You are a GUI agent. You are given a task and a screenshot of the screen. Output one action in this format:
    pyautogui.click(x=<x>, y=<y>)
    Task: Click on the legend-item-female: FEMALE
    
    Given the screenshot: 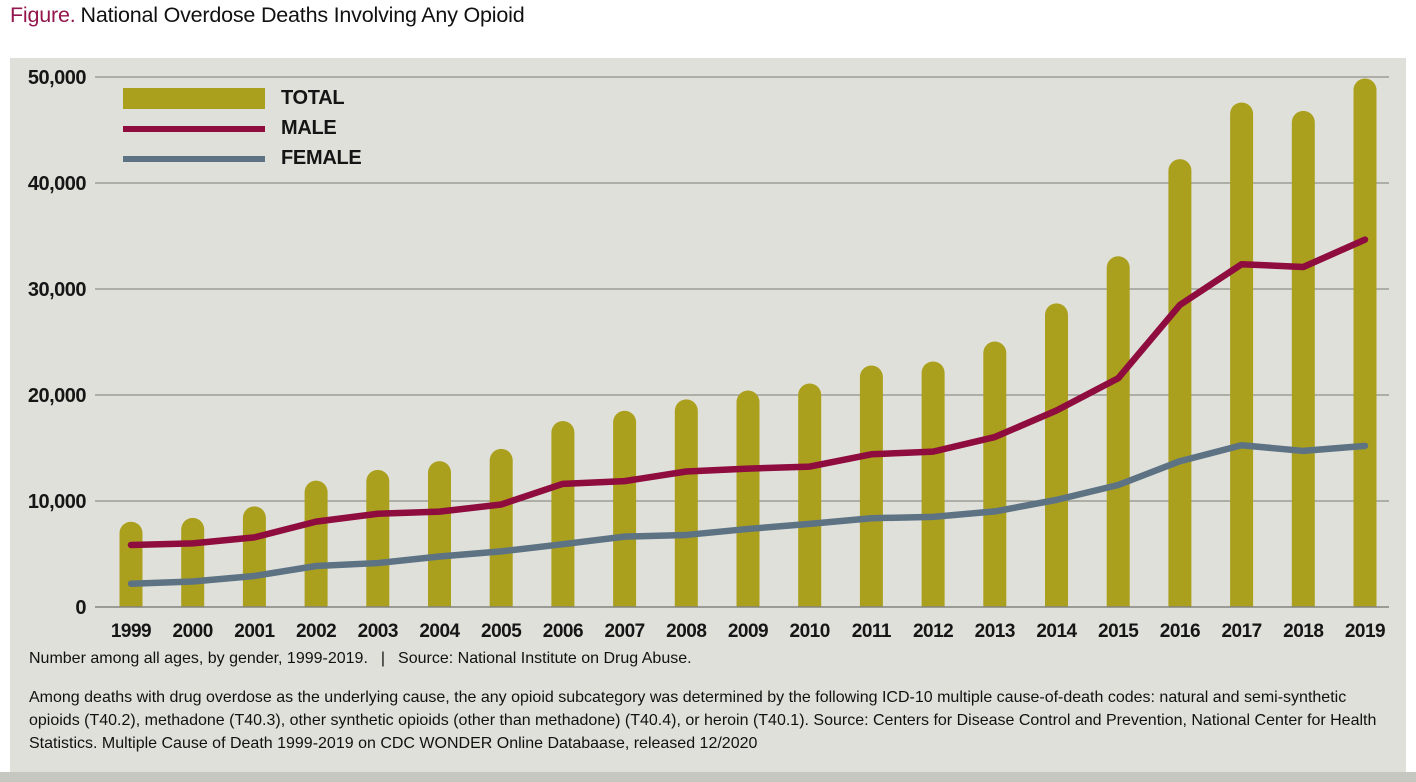 What is the action you would take?
    pyautogui.click(x=242, y=158)
    